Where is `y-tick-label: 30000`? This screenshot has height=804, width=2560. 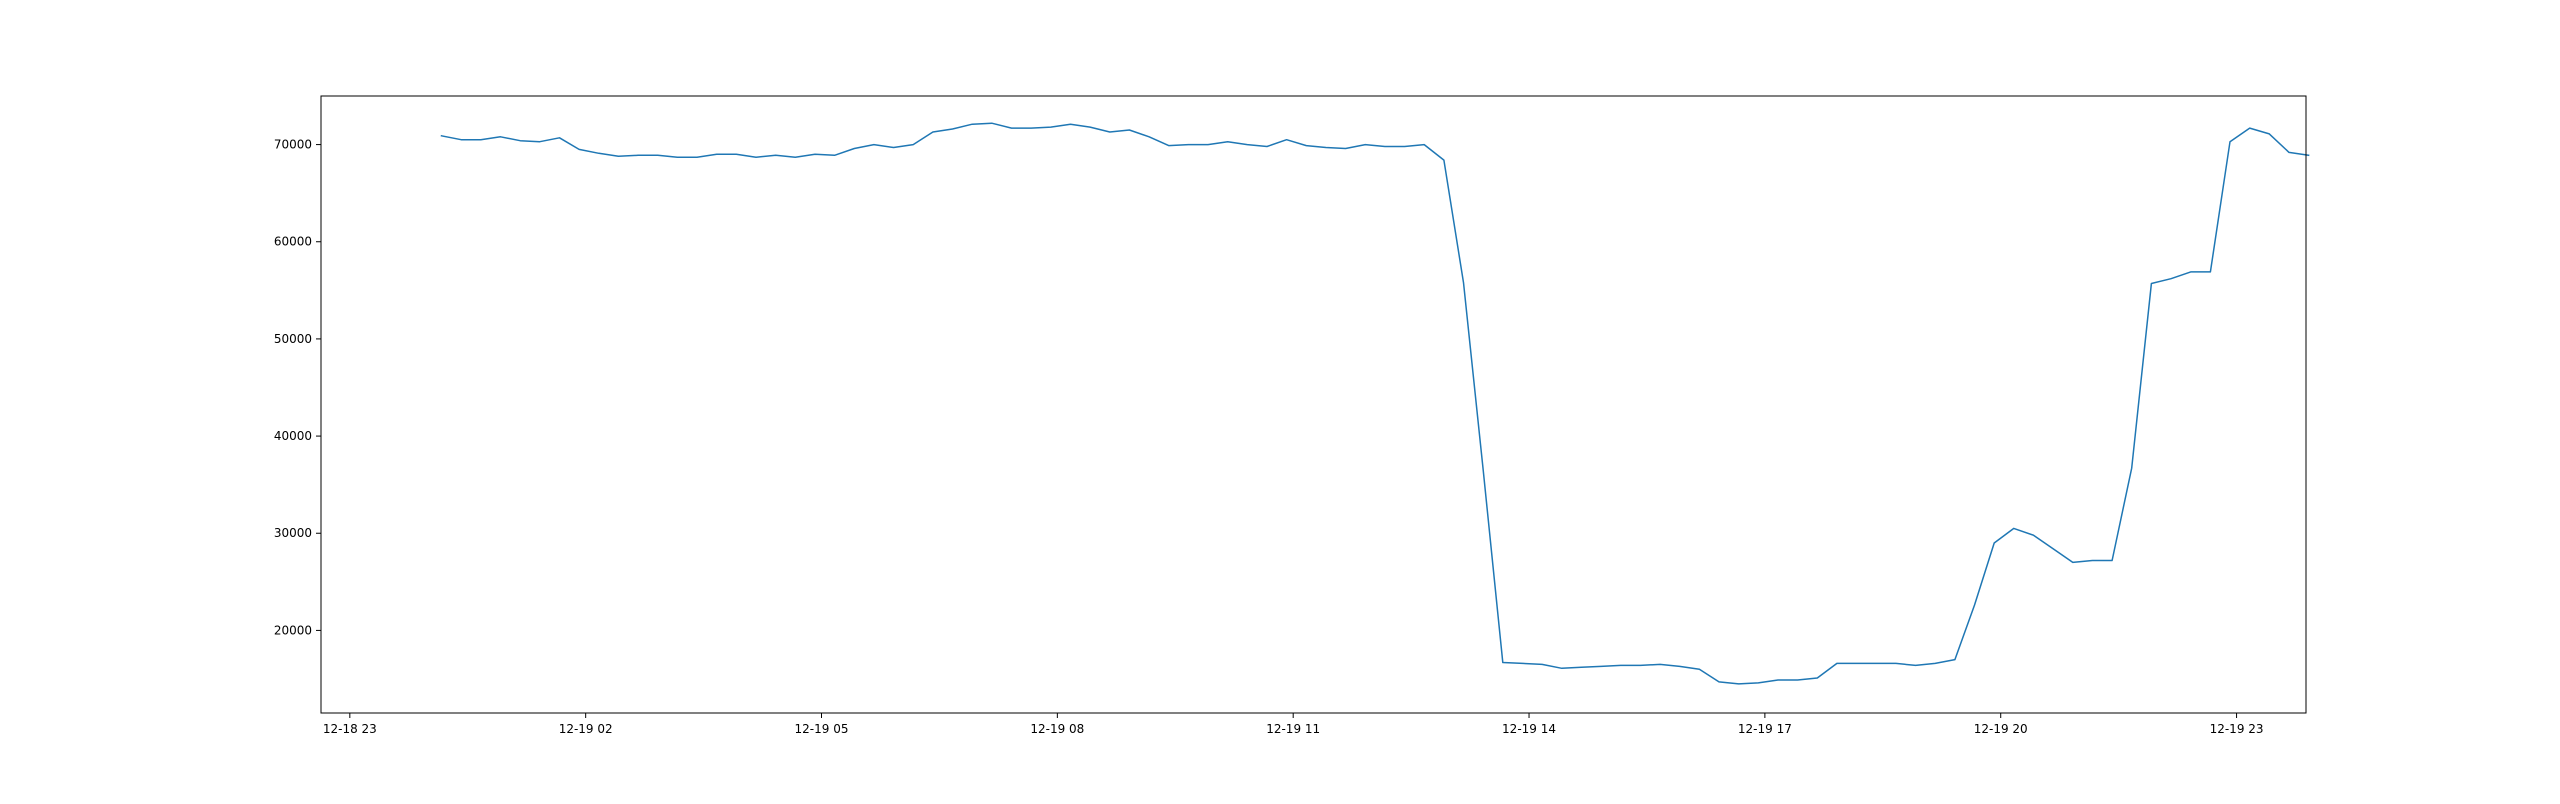 y-tick-label: 30000 is located at coordinates (293, 533).